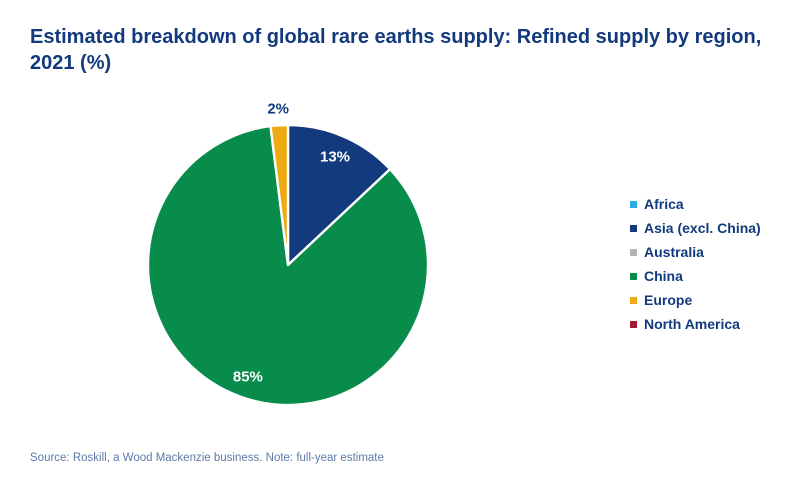 This screenshot has width=800, height=480. What do you see at coordinates (633, 324) in the screenshot?
I see `legend-swatch-north-america` at bounding box center [633, 324].